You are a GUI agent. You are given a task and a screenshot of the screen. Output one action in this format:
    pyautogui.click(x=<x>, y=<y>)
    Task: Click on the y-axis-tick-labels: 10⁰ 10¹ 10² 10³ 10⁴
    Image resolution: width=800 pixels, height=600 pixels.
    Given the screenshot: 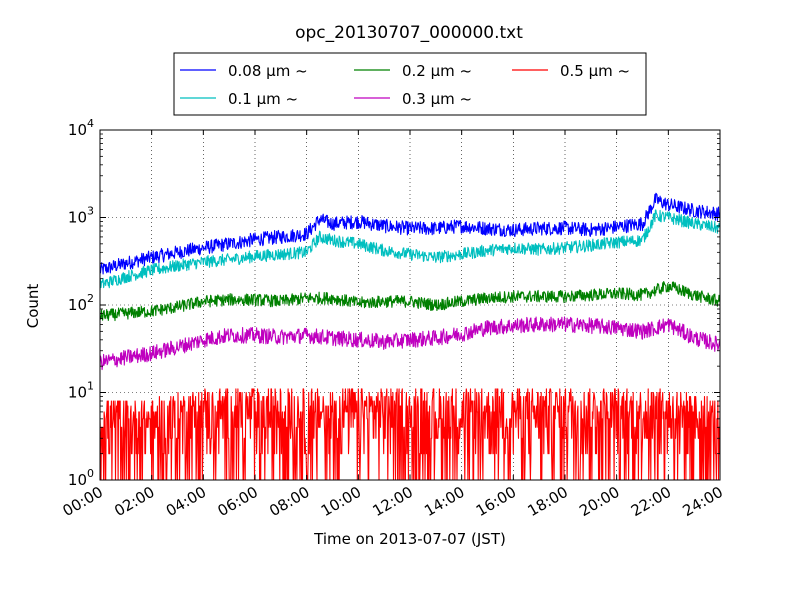 What is the action you would take?
    pyautogui.click(x=81, y=303)
    